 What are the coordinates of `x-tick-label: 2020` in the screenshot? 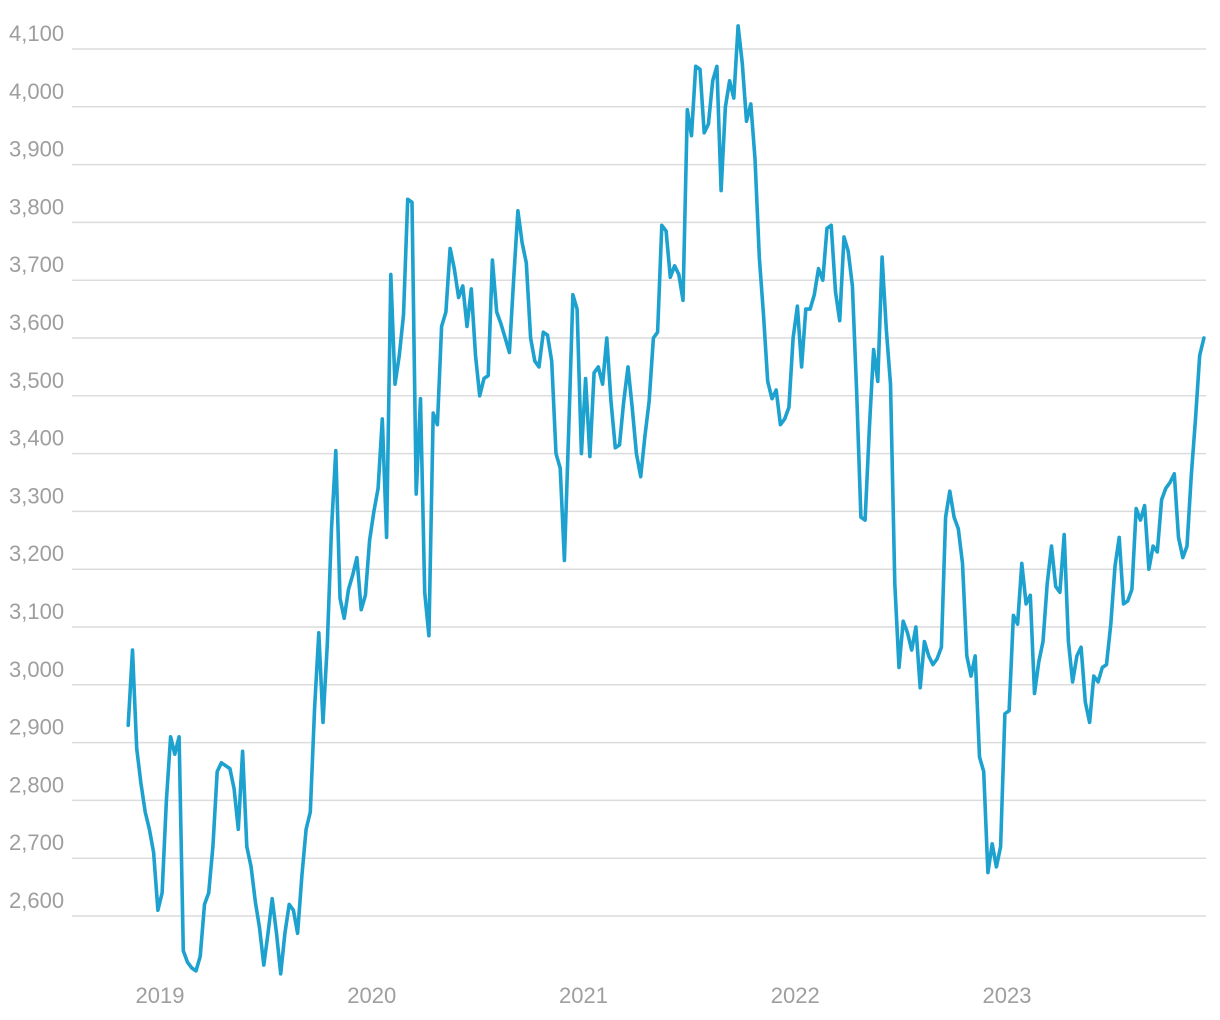 It's located at (371, 995).